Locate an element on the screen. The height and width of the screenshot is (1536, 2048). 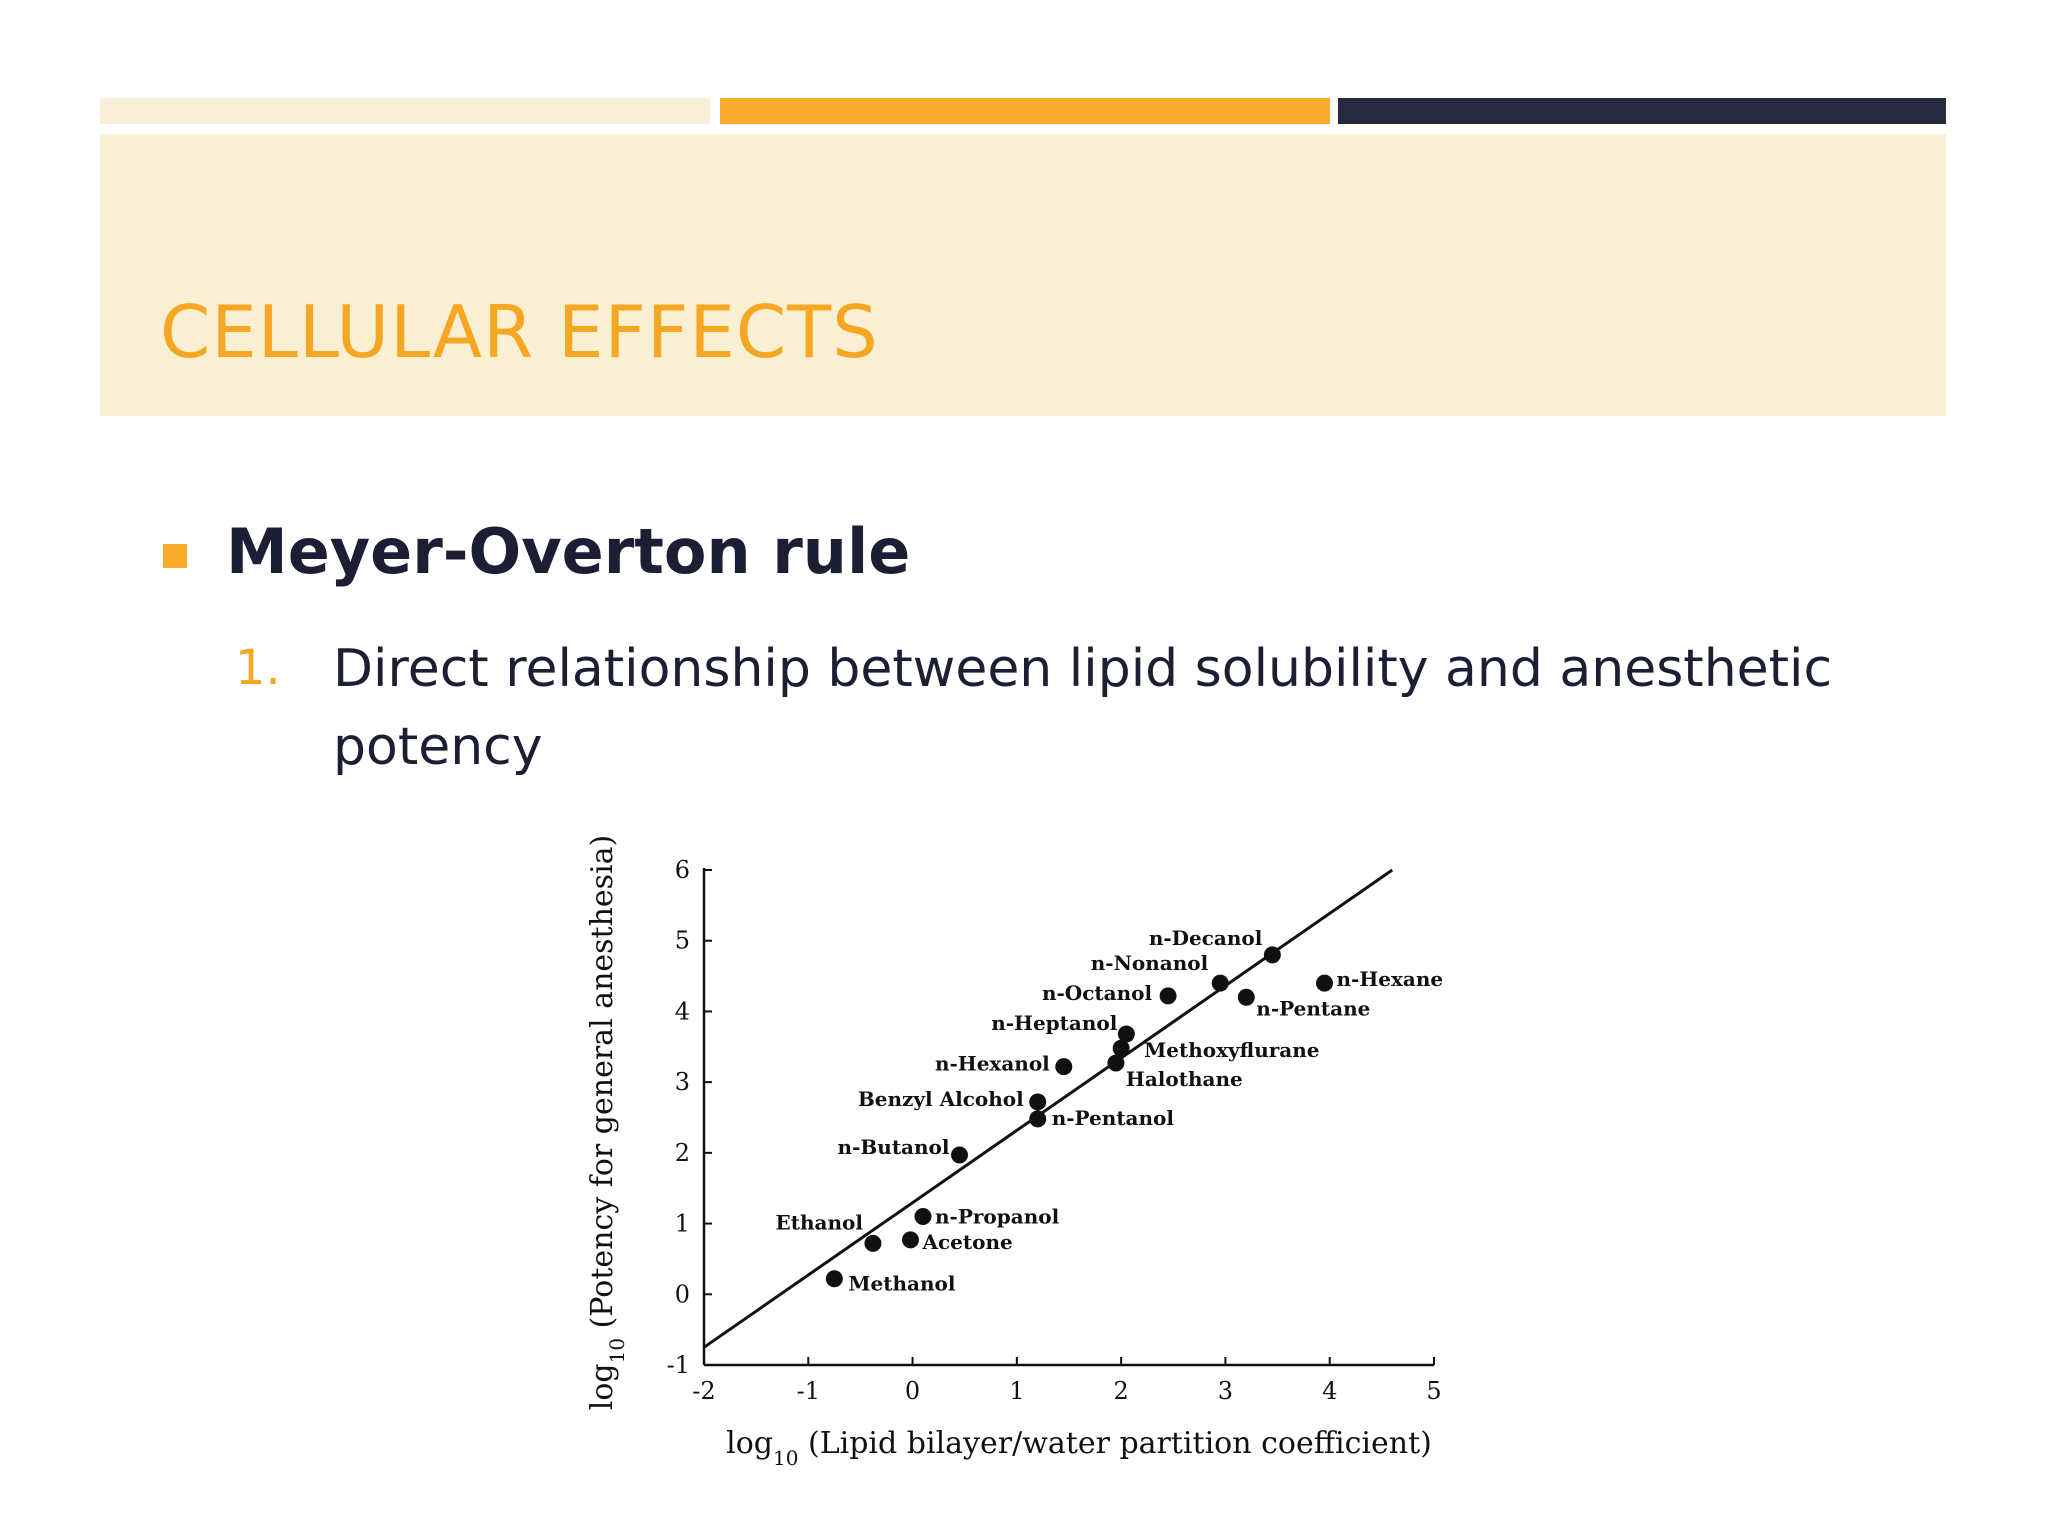
x-tick-label: 5 is located at coordinates (1433, 1391).